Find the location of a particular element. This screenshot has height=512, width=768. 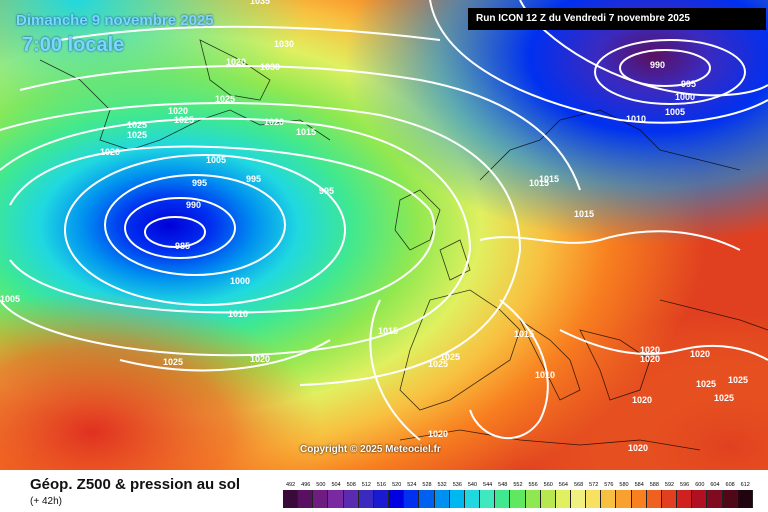

scale-label: 592 is located at coordinates (669, 485).